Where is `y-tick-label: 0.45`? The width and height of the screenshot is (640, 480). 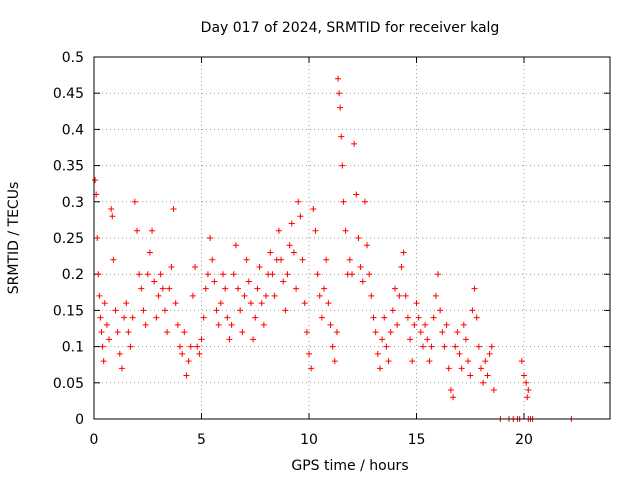
y-tick-label: 0.45 is located at coordinates (68, 94).